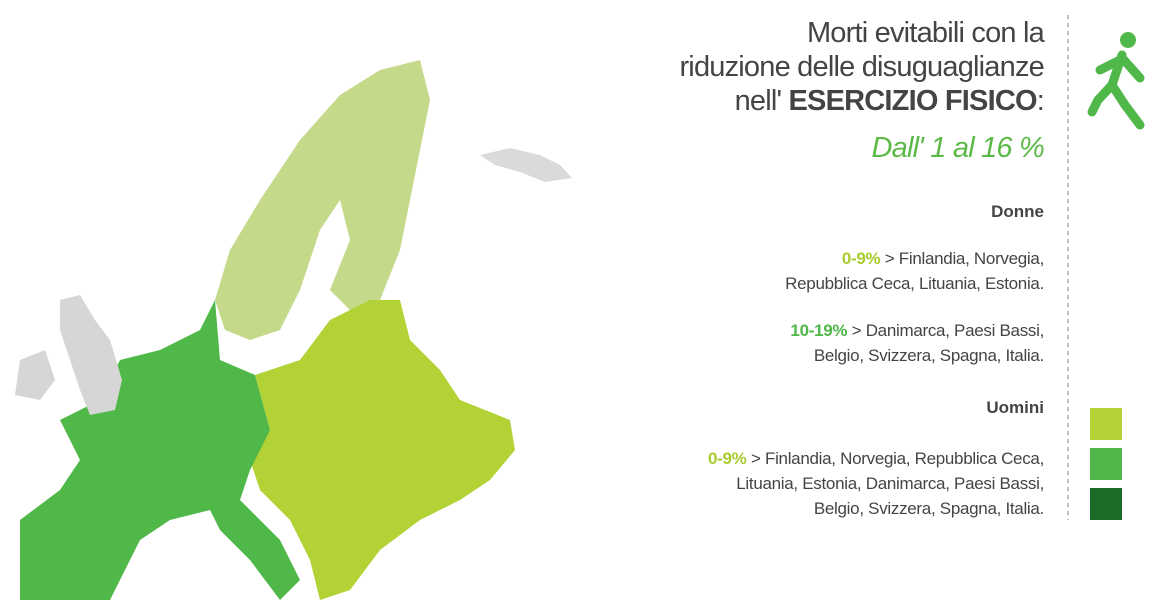 This screenshot has height=610, width=1154. I want to click on runner-icon, so click(1116, 81).